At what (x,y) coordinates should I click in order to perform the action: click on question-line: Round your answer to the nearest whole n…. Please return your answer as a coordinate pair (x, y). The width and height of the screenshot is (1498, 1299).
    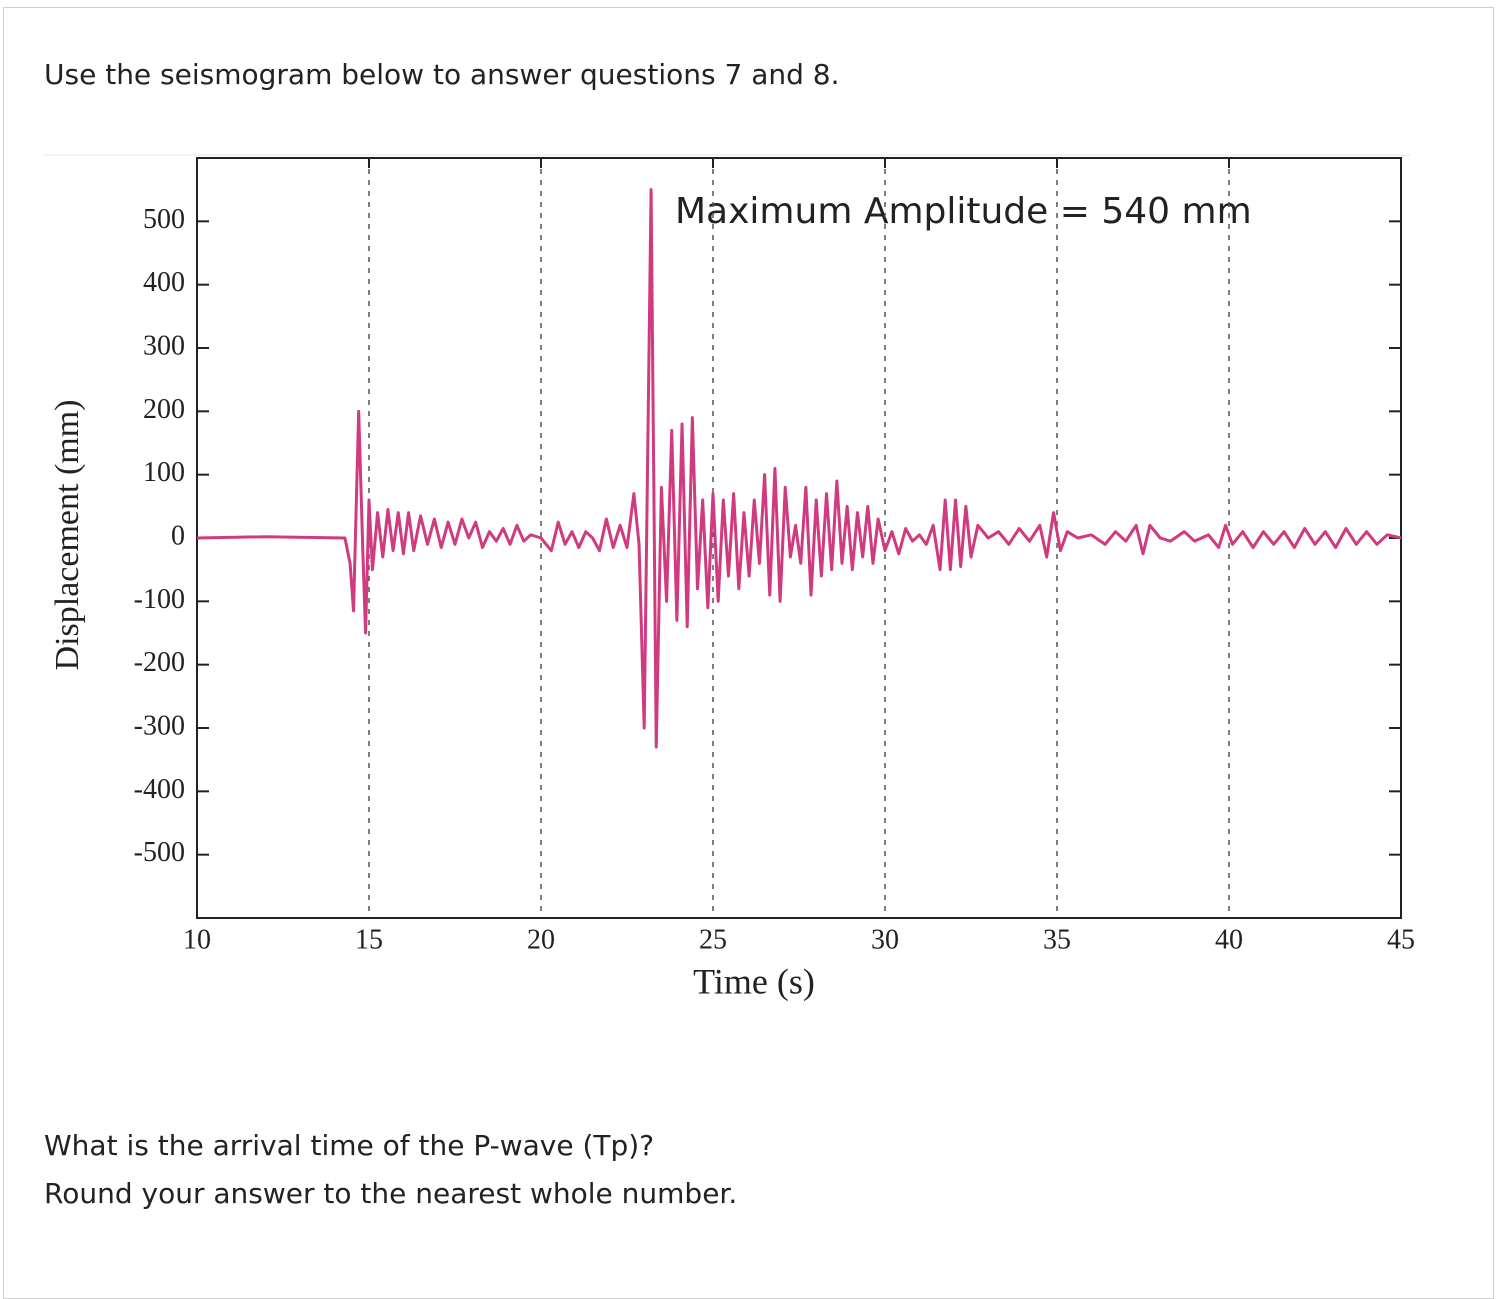
    Looking at the image, I should click on (391, 1193).